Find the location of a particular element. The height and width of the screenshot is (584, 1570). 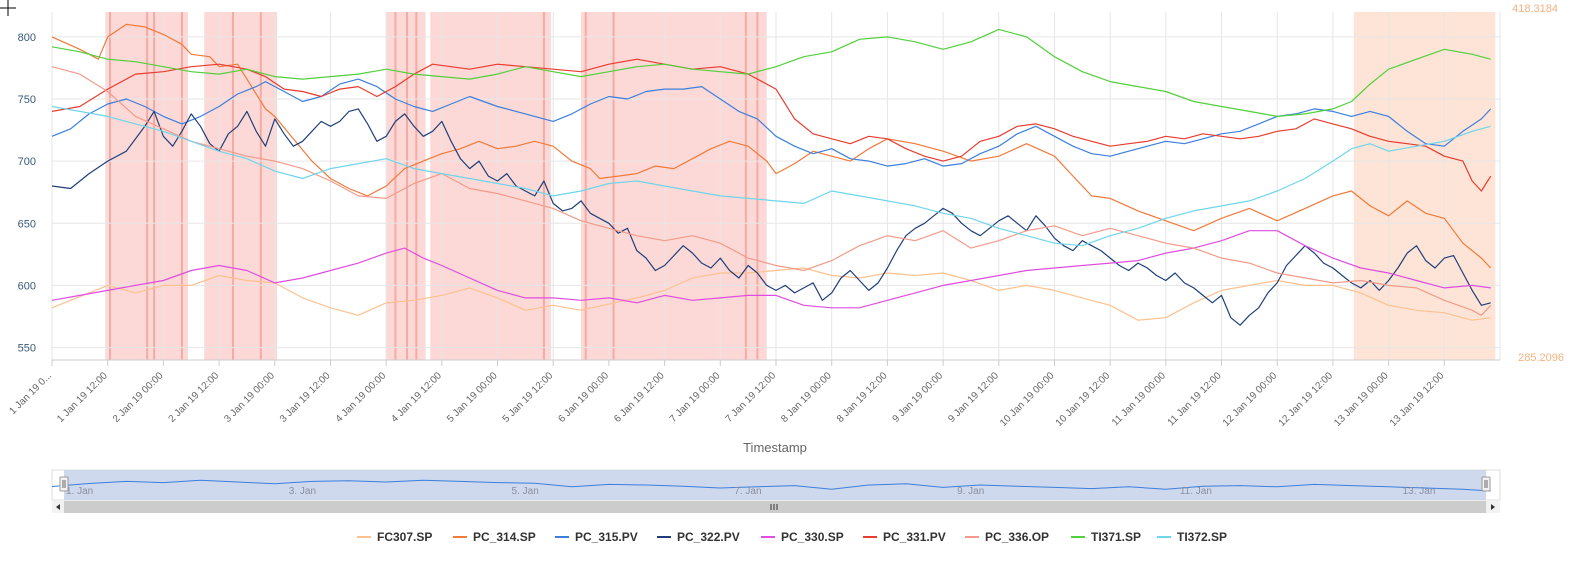

x-tick-label: 10 Jan 19 00:00 is located at coordinates (1027, 399).